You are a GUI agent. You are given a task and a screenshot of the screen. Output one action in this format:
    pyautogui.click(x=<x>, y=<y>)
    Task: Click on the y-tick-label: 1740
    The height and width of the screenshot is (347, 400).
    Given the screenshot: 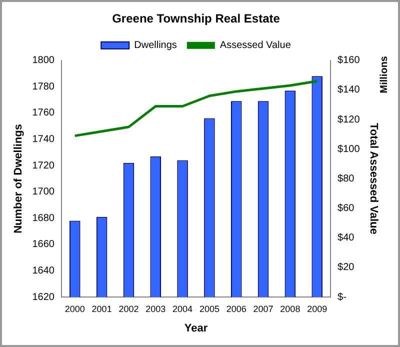 What is the action you would take?
    pyautogui.click(x=43, y=140)
    